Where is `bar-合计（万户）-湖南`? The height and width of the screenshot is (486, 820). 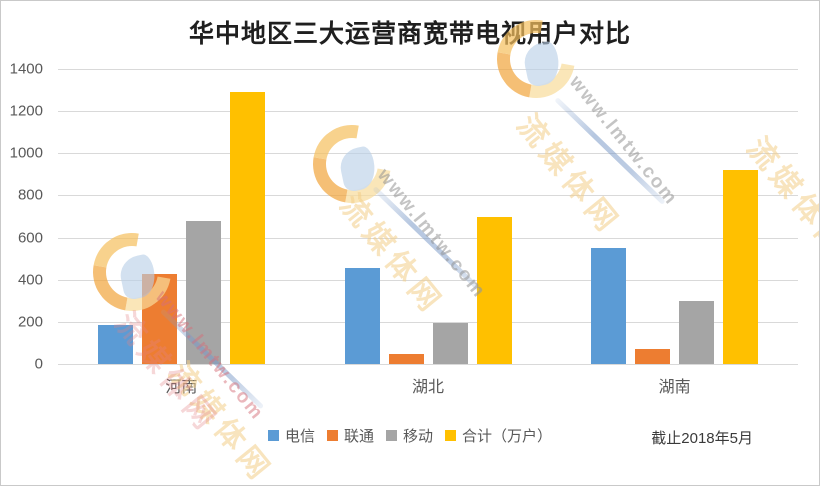 bar-合计（万户）-湖南 is located at coordinates (741, 267).